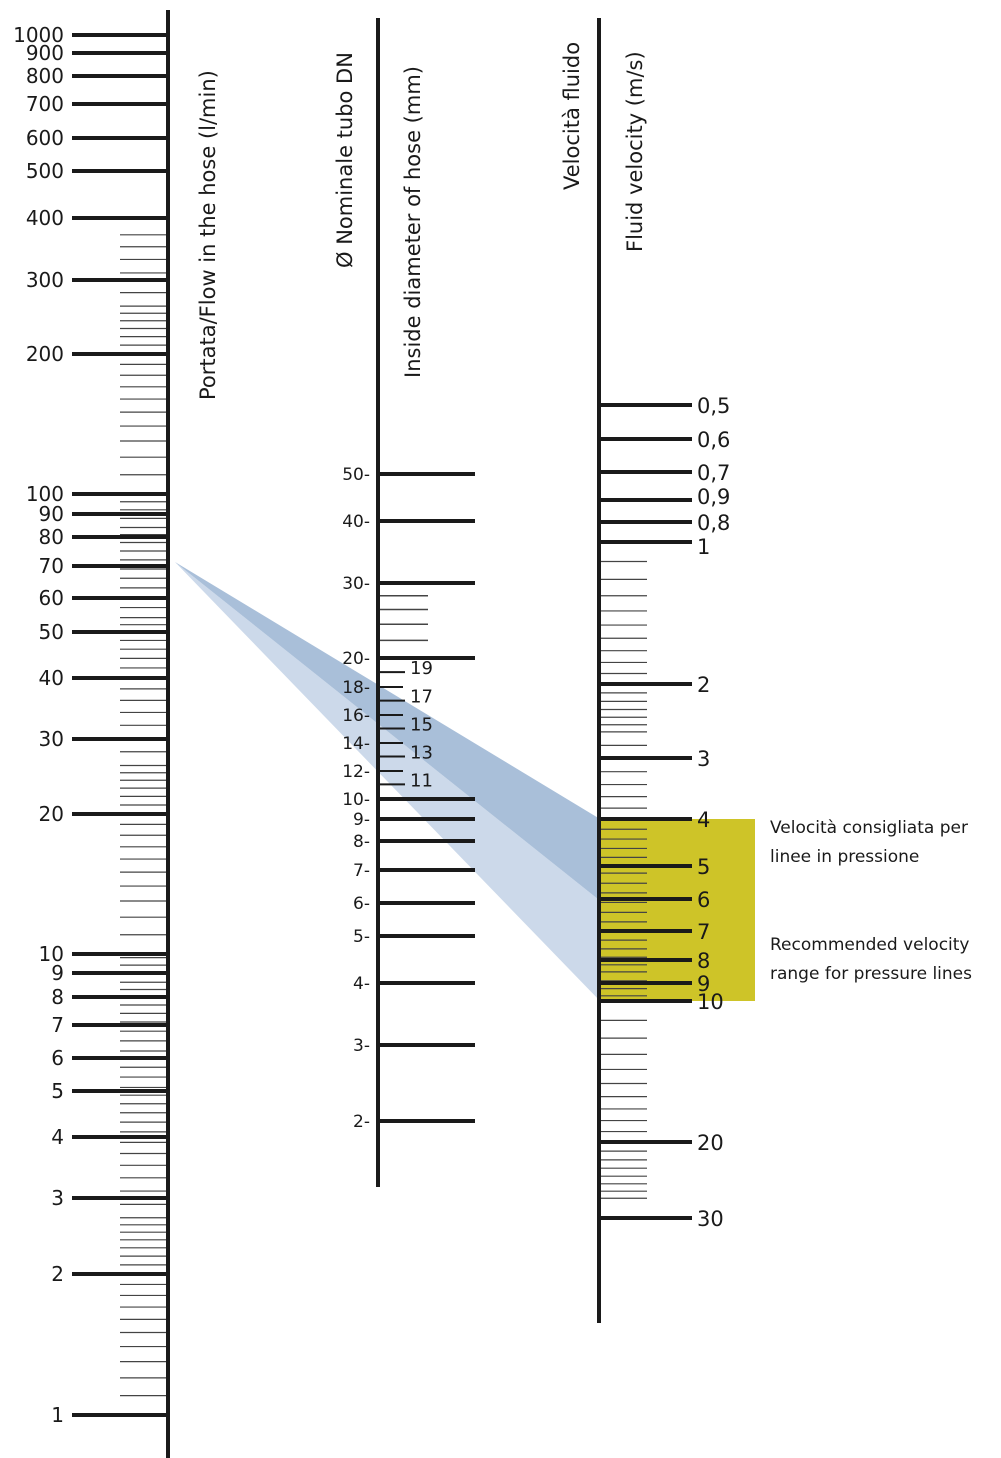 The image size is (1001, 1458). Describe the element at coordinates (38, 35) in the screenshot. I see `flow-tick-label: 1000` at that location.